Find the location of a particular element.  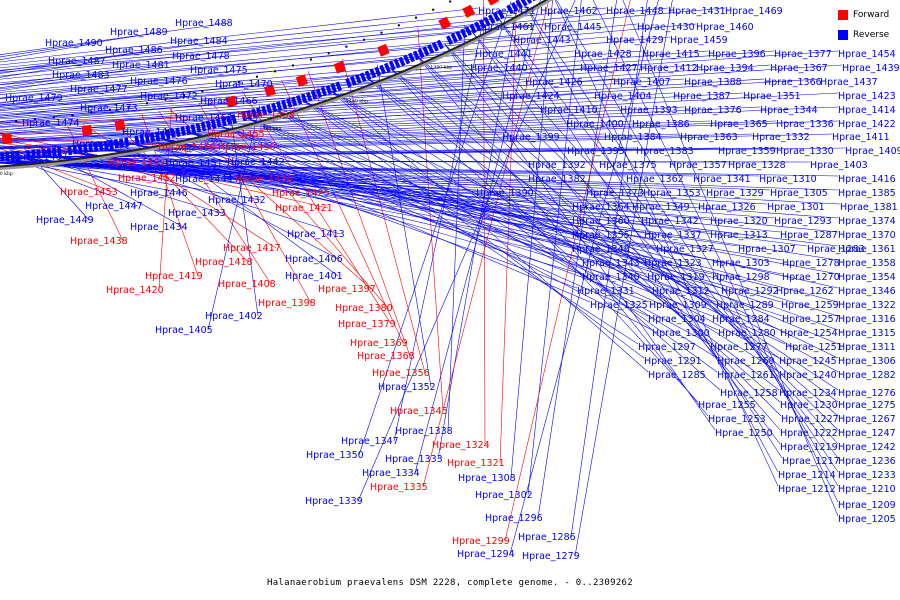

gene-label: Hprae_1291 is located at coordinates (673, 361).